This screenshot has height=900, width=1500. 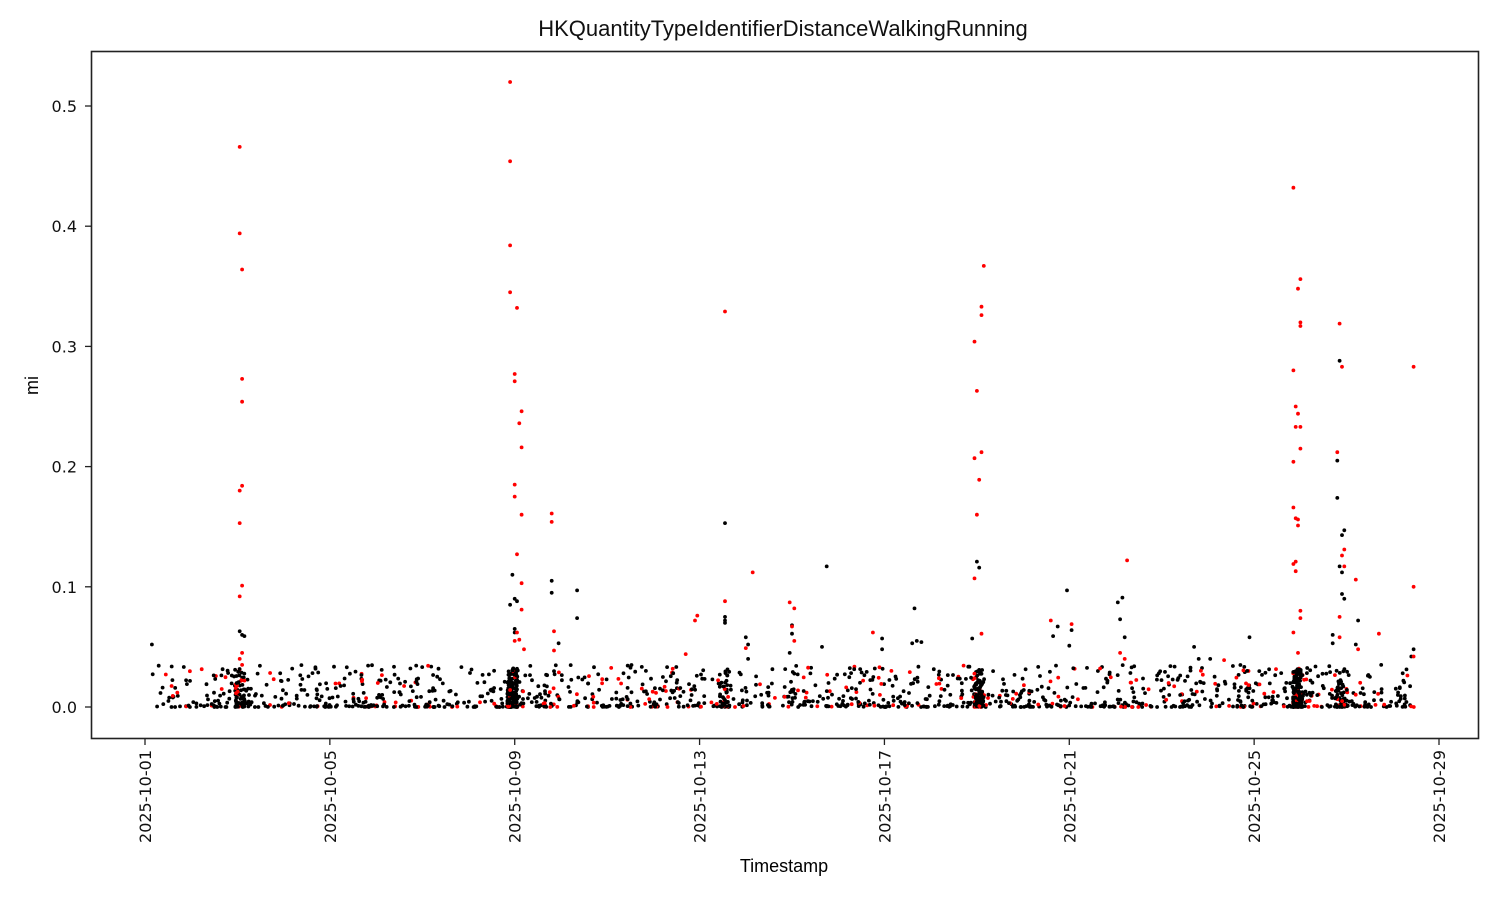 What do you see at coordinates (1069, 796) in the screenshot?
I see `x-tick-label: 2025-10-21` at bounding box center [1069, 796].